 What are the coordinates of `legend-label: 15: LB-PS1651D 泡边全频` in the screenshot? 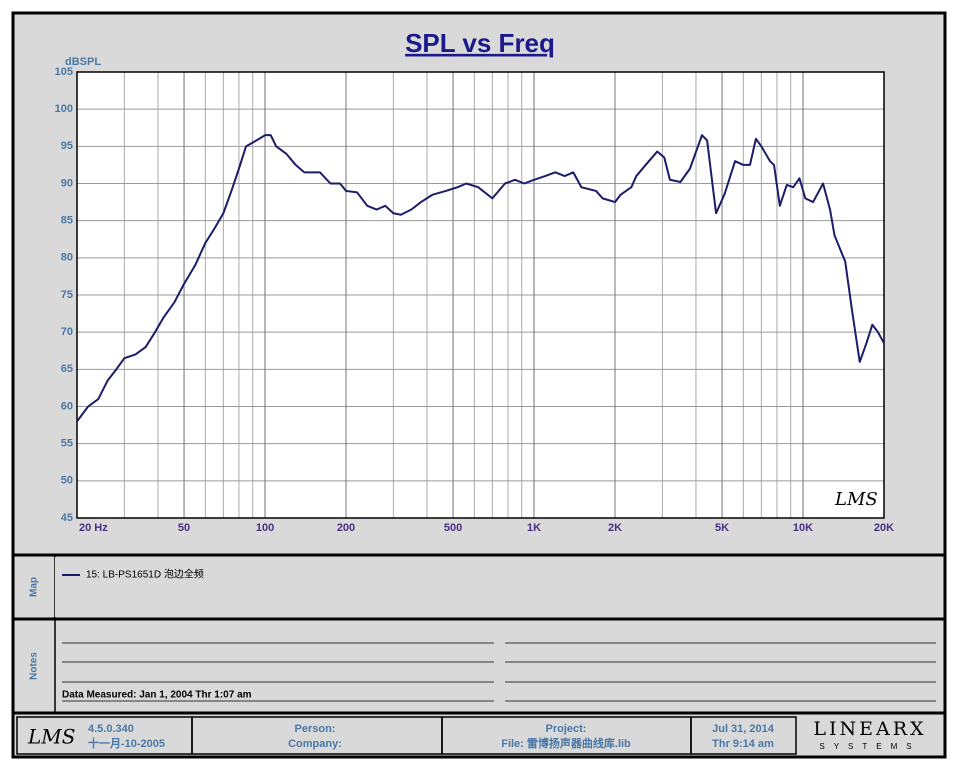 It's located at (145, 574).